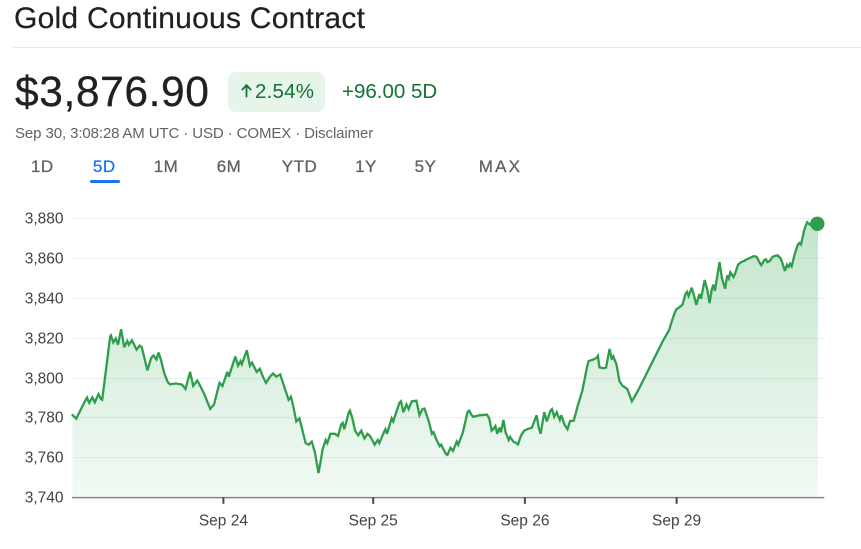 This screenshot has height=549, width=861. I want to click on svg-text: 3,860, so click(44, 259).